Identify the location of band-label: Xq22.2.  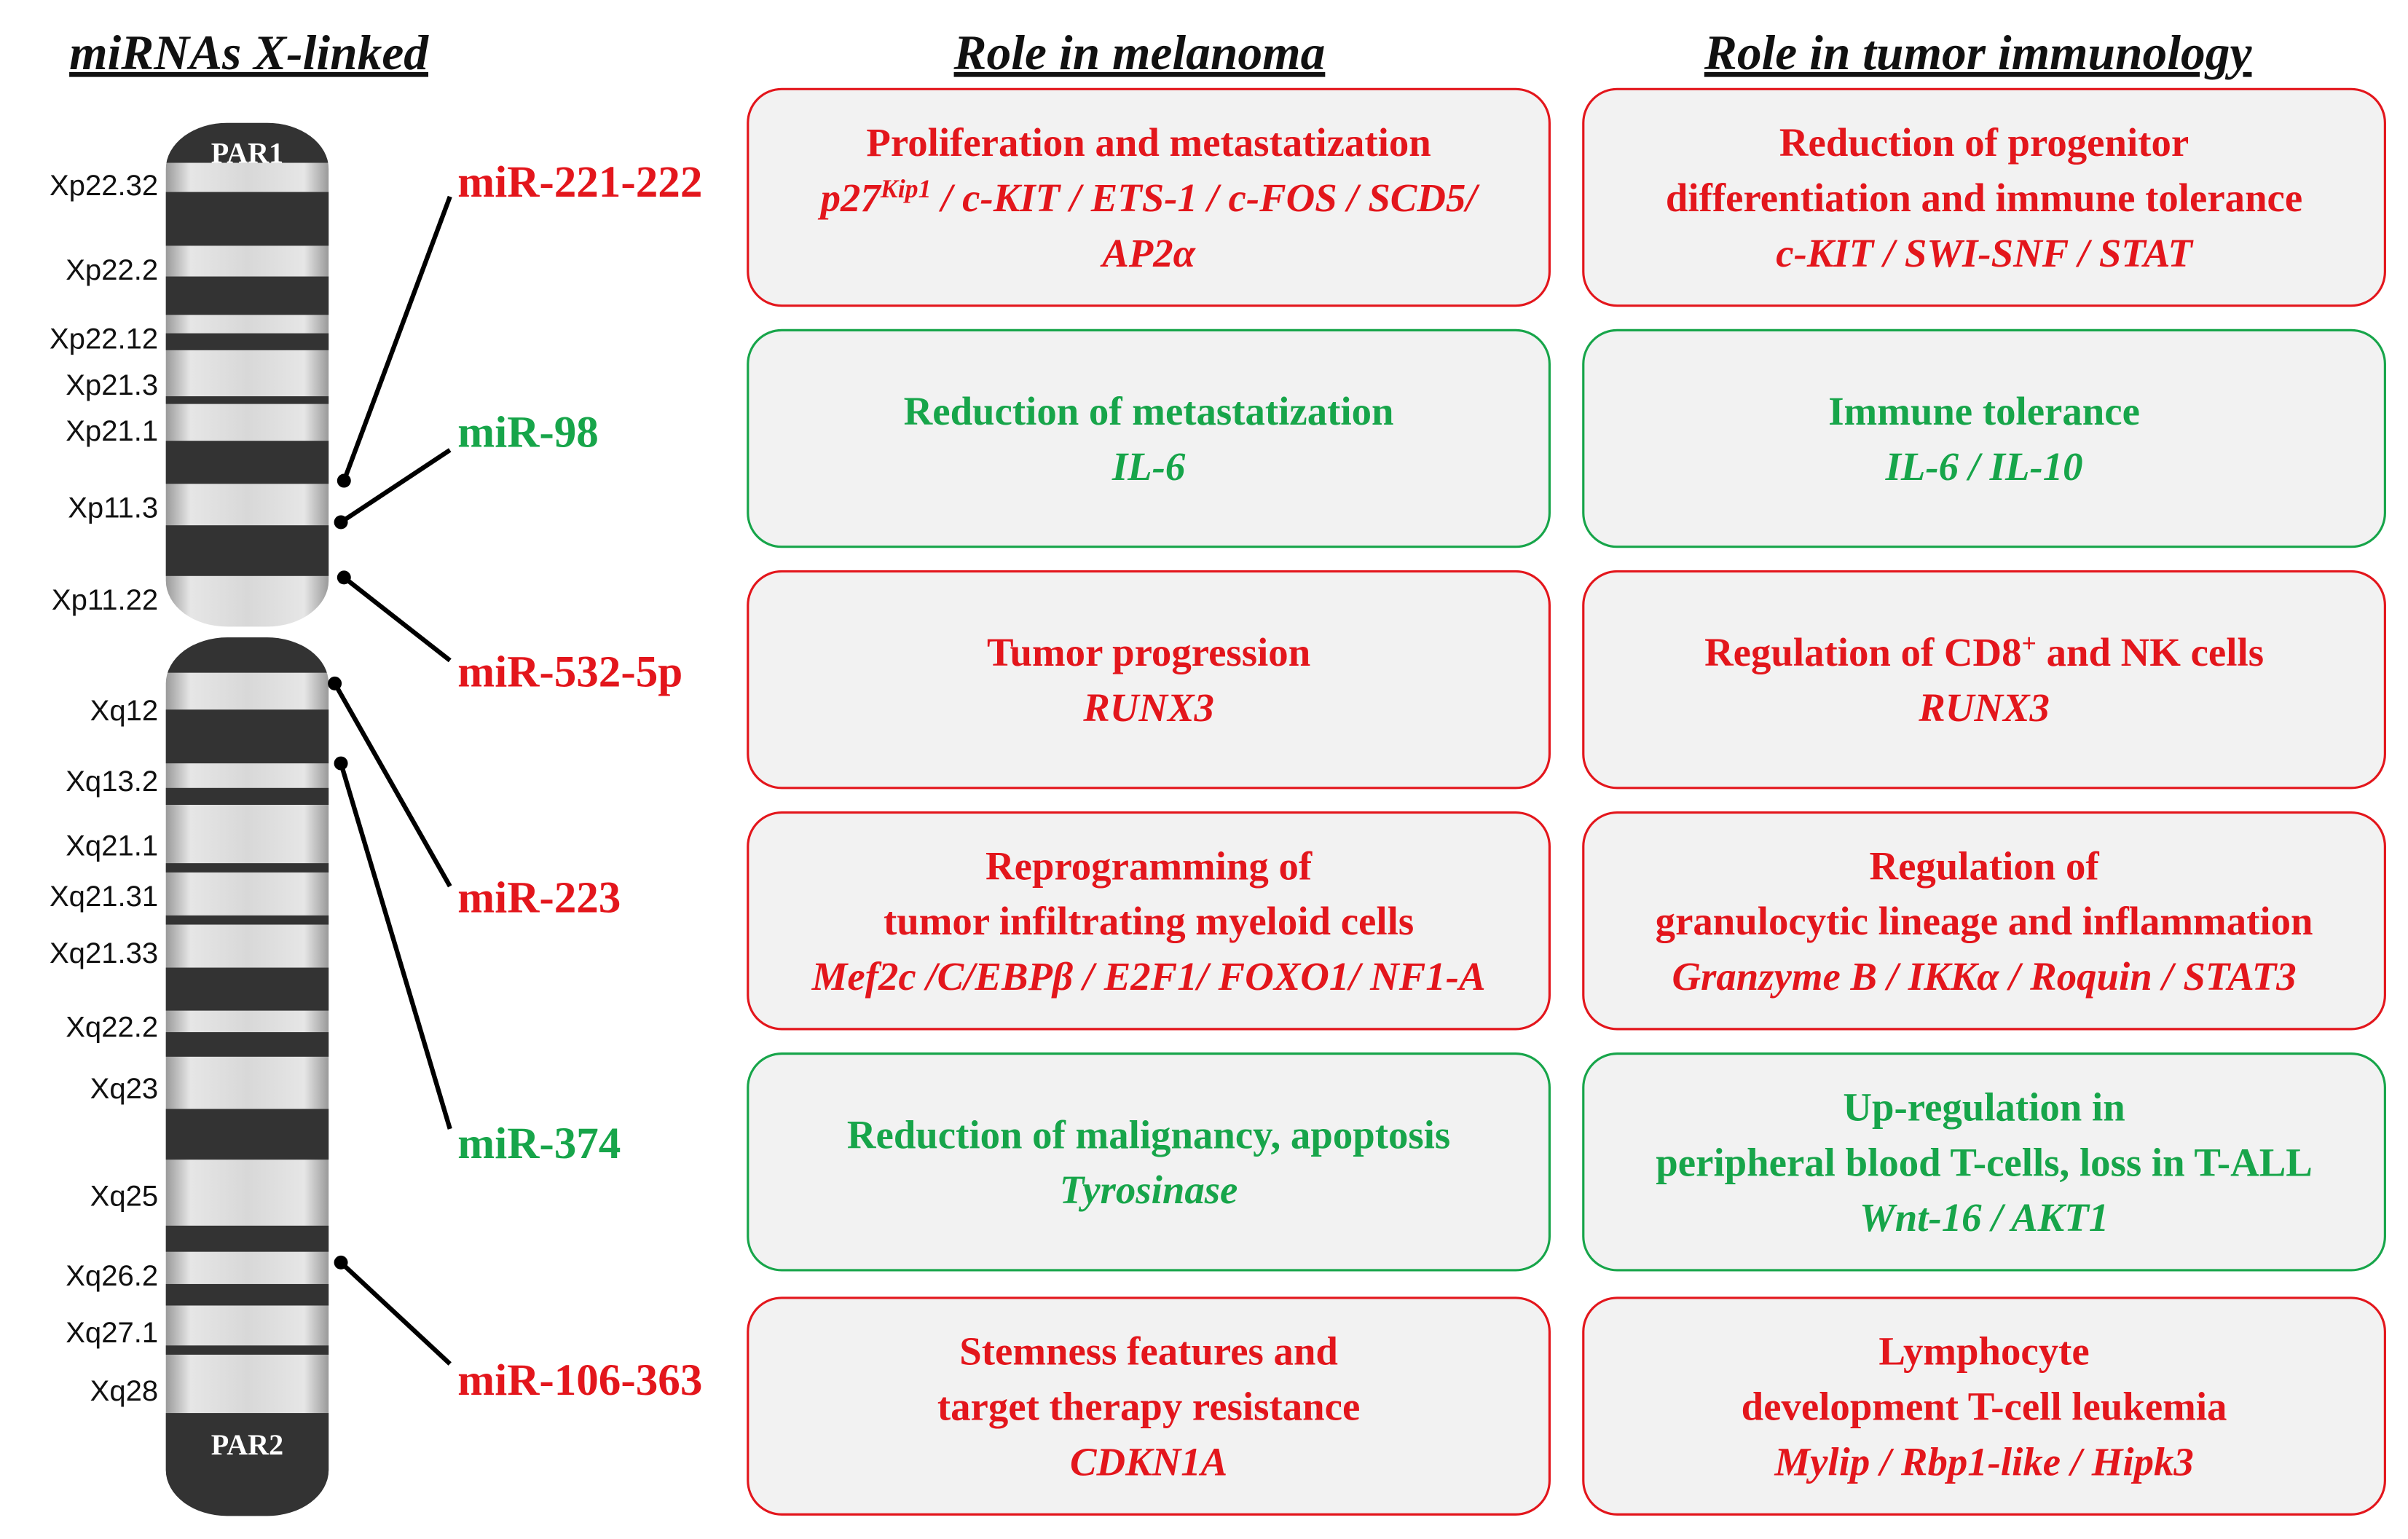
(112, 1027).